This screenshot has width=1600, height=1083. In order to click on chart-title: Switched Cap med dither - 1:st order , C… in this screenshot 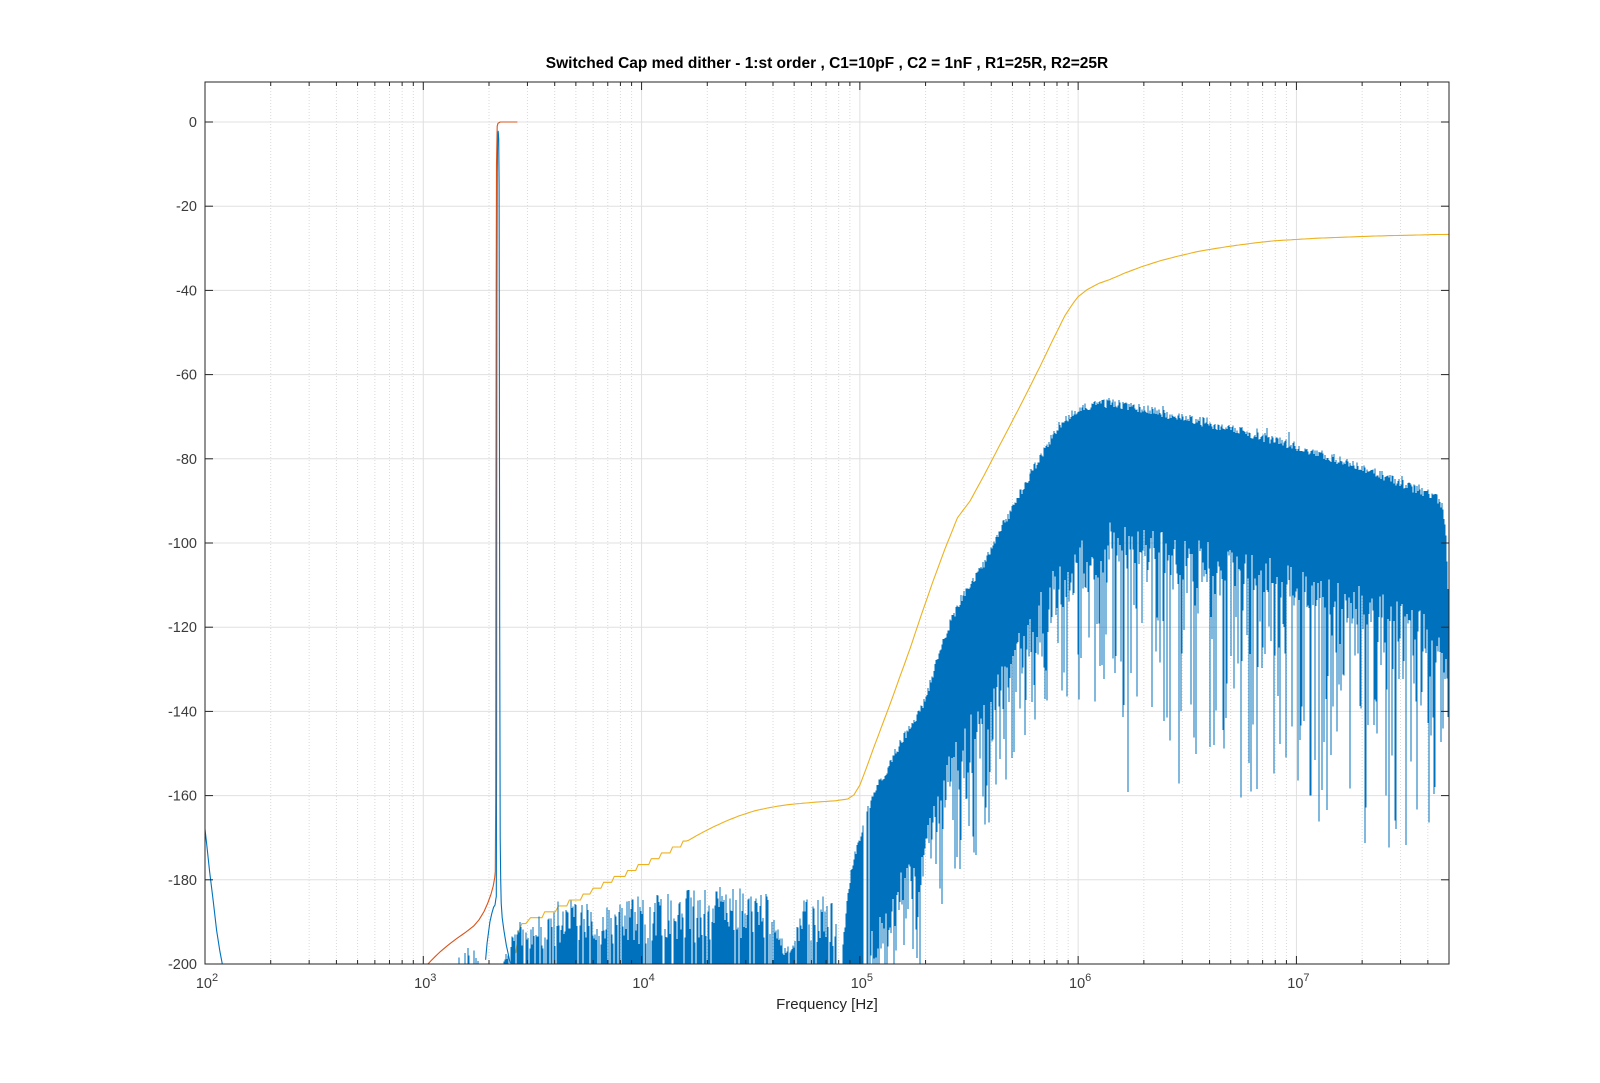, I will do `click(827, 63)`.